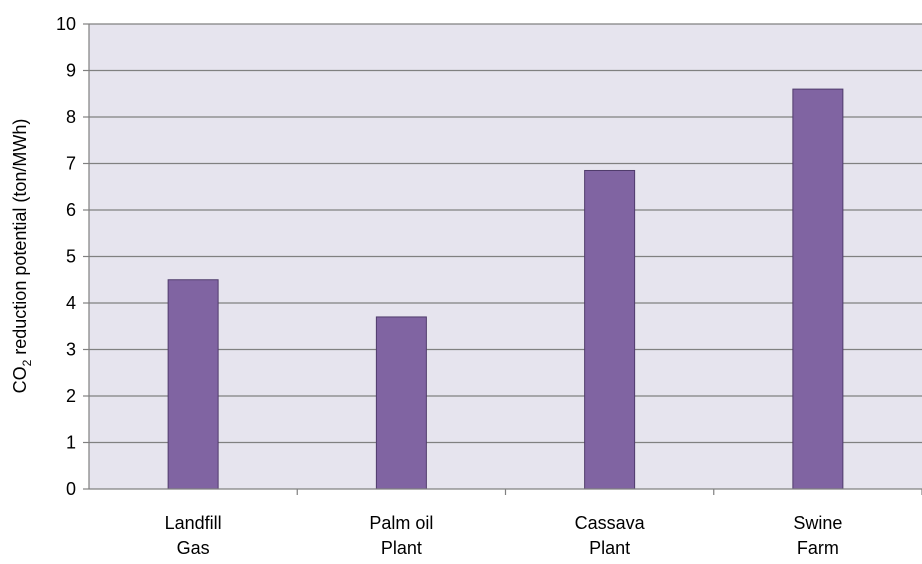 This screenshot has width=922, height=564. Describe the element at coordinates (20, 239) in the screenshot. I see `y-axis-title-suffix: reduction potential (ton/MWh)` at that location.